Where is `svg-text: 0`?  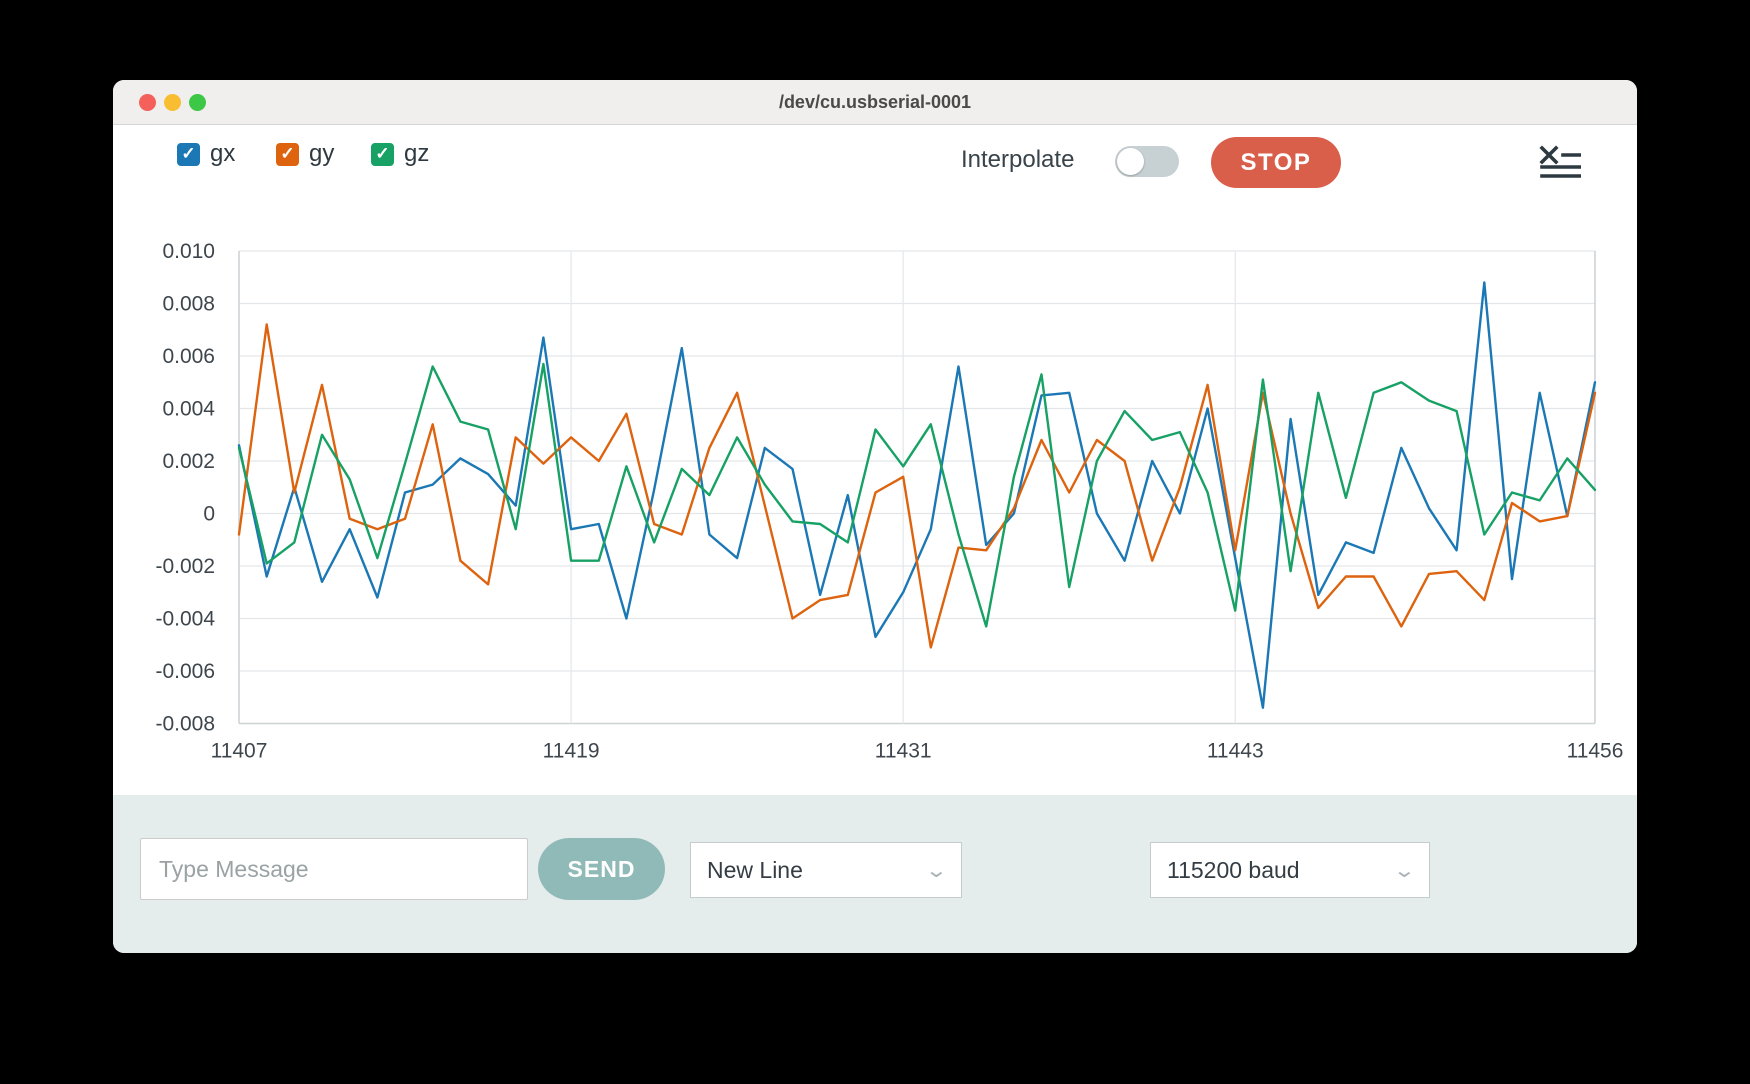 svg-text: 0 is located at coordinates (209, 514).